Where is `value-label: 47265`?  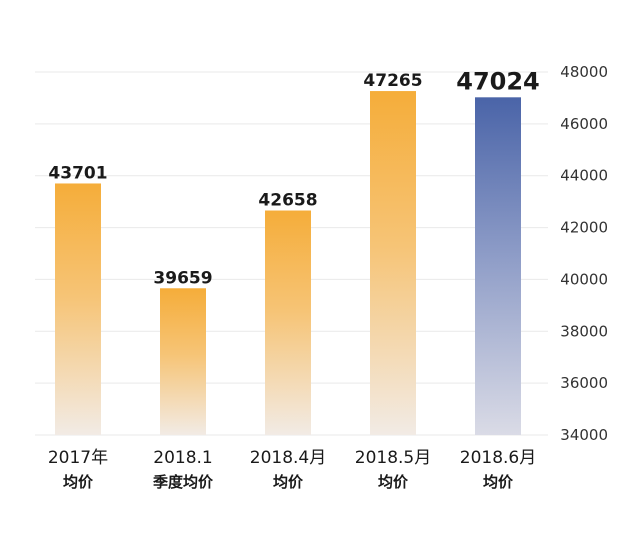
value-label: 47265 is located at coordinates (392, 81).